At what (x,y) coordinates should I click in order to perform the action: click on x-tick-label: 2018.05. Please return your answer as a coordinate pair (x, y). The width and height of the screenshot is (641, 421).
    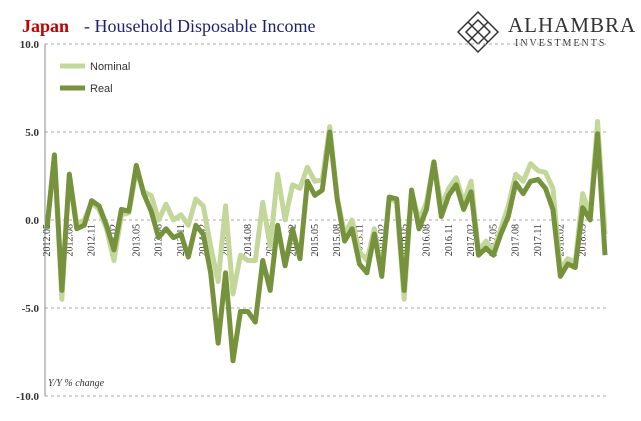
    Looking at the image, I should click on (583, 240).